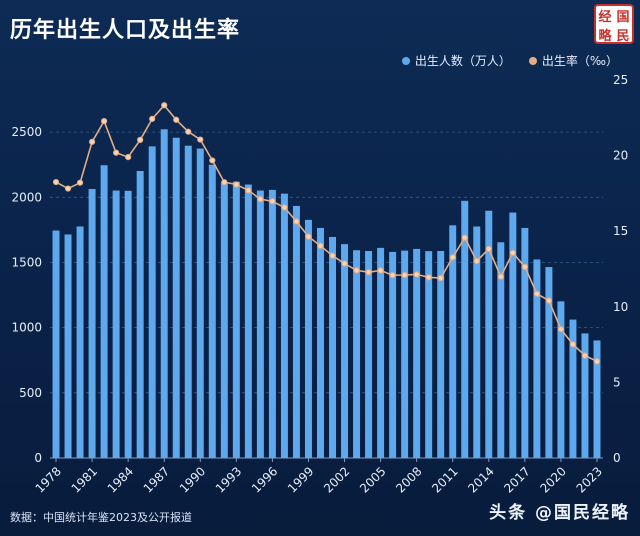 This screenshot has height=536, width=640. I want to click on legend-label-rate: 出生率（‰）, so click(579, 61).